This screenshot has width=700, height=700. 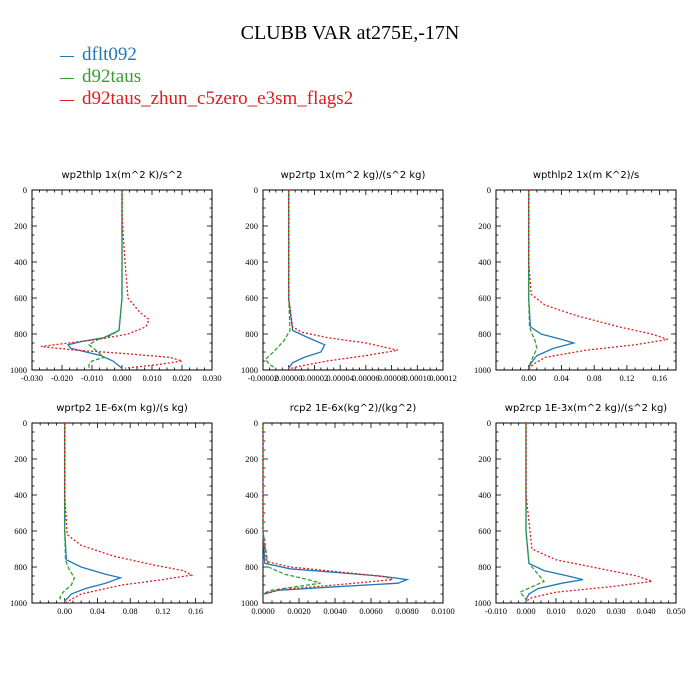 I want to click on legend-entry-d92taus: d92taus, so click(x=206, y=77).